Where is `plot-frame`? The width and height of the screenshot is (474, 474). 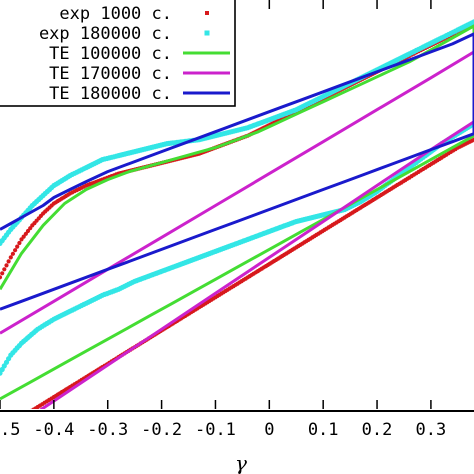 plot-frame is located at coordinates (237, 411).